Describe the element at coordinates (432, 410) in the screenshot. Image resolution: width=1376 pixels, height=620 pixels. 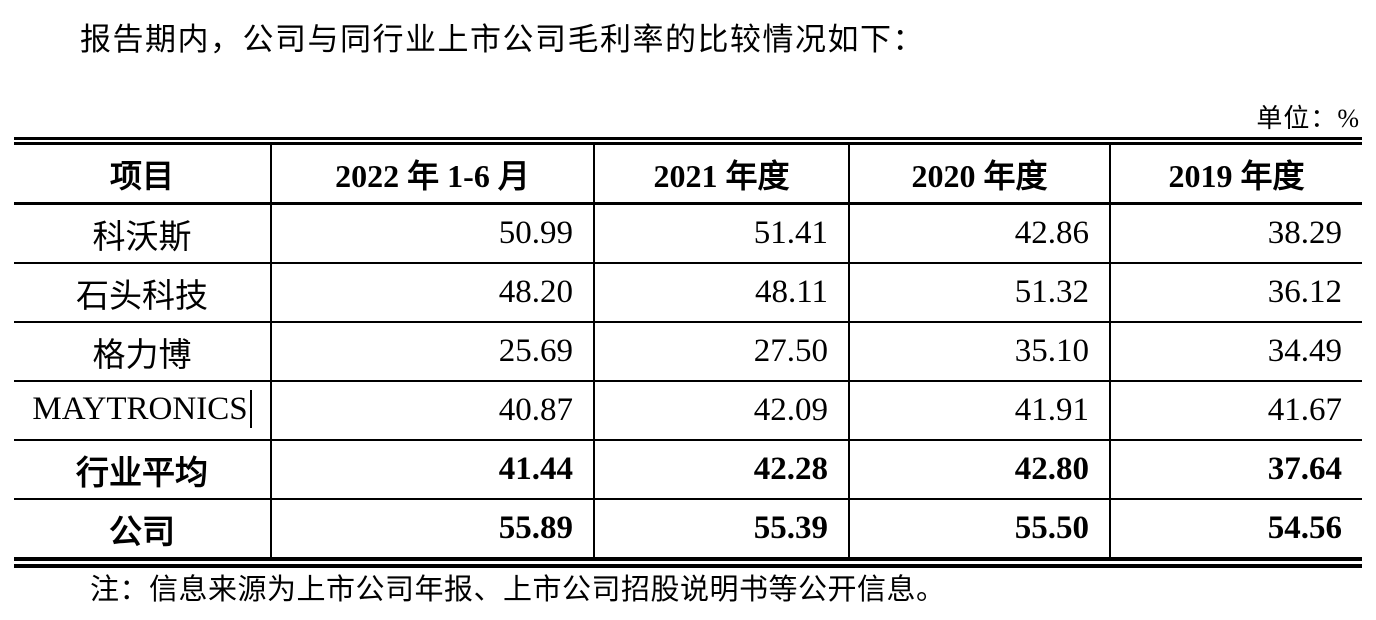
I see `value-cell: 40.87` at that location.